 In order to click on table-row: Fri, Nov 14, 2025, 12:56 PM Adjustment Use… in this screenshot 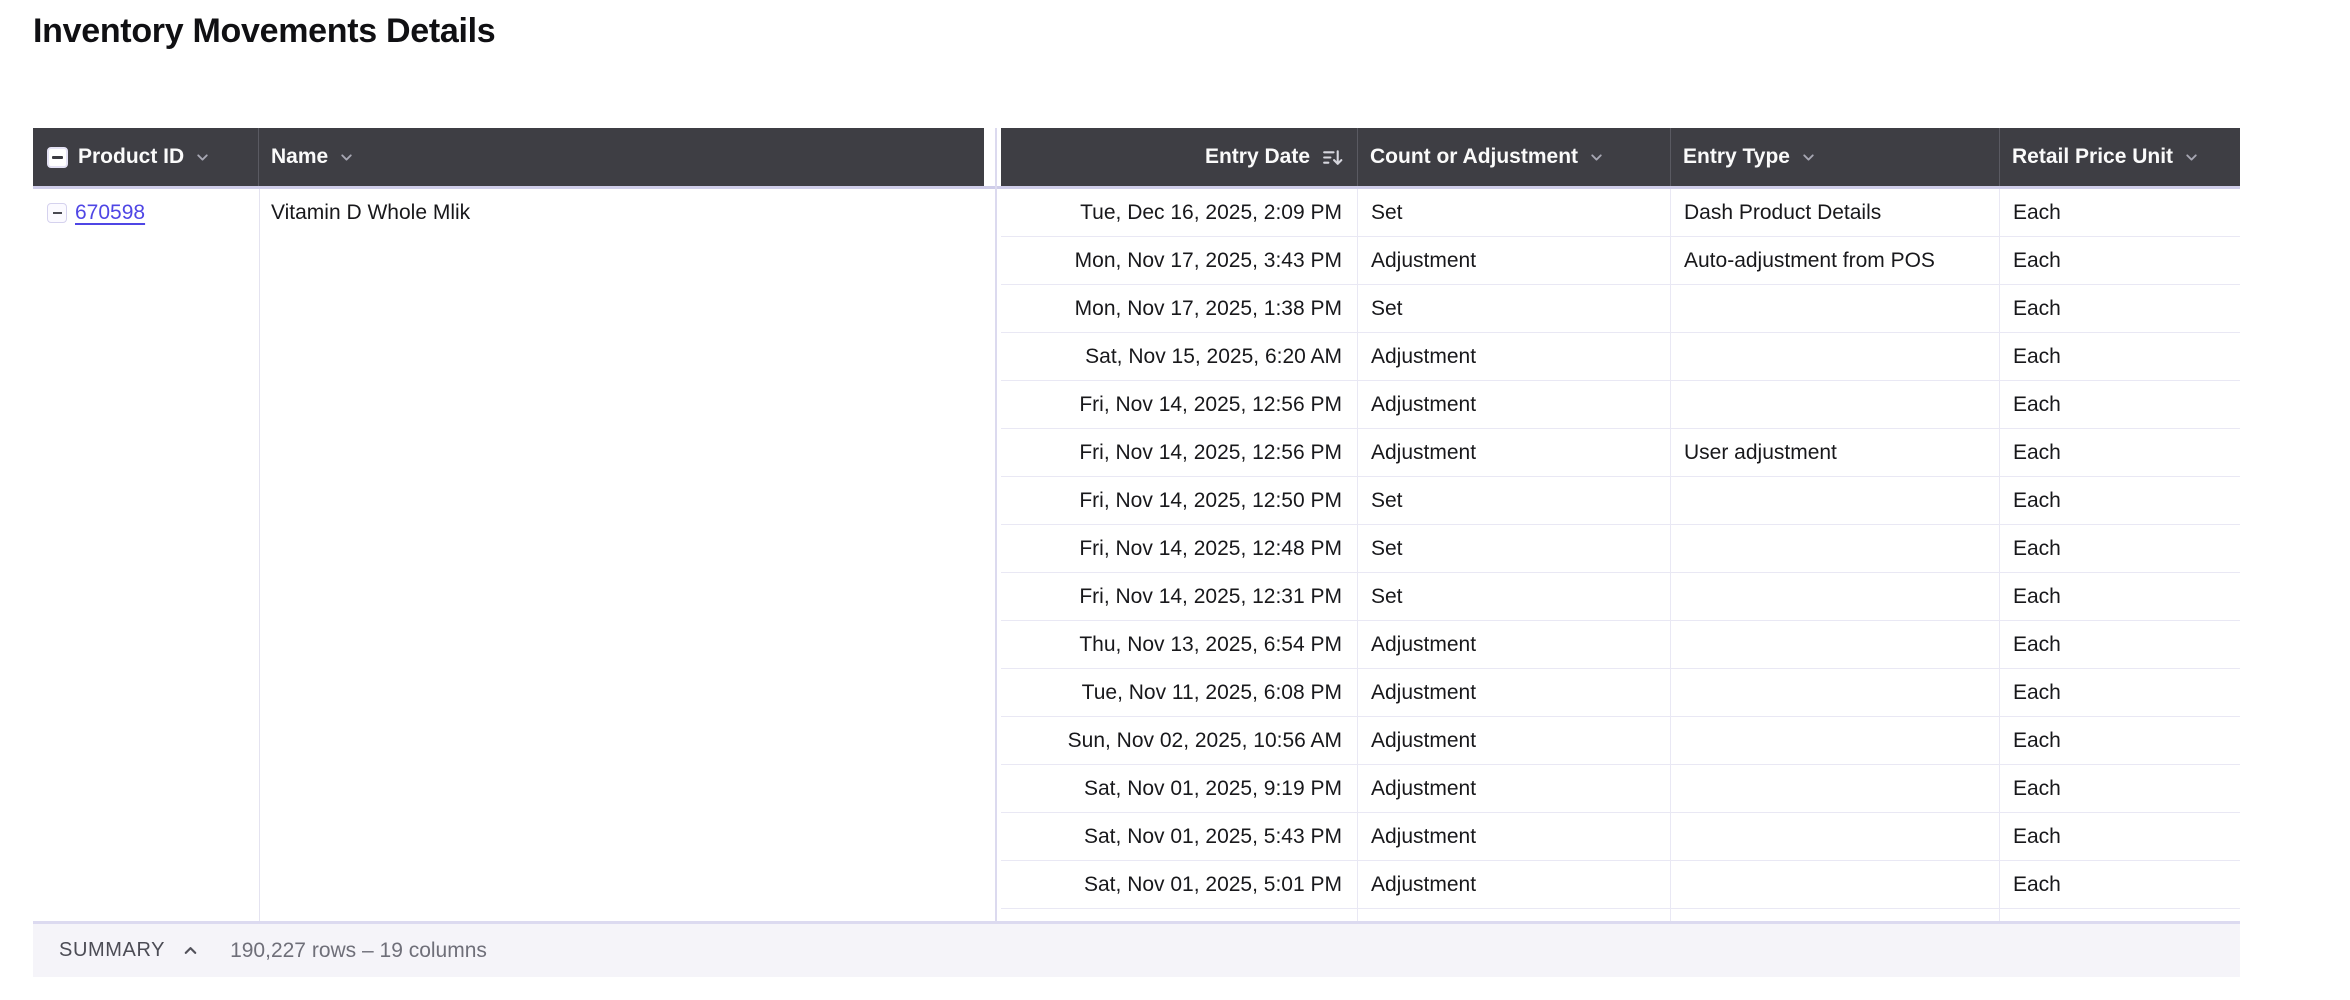, I will do `click(1620, 453)`.